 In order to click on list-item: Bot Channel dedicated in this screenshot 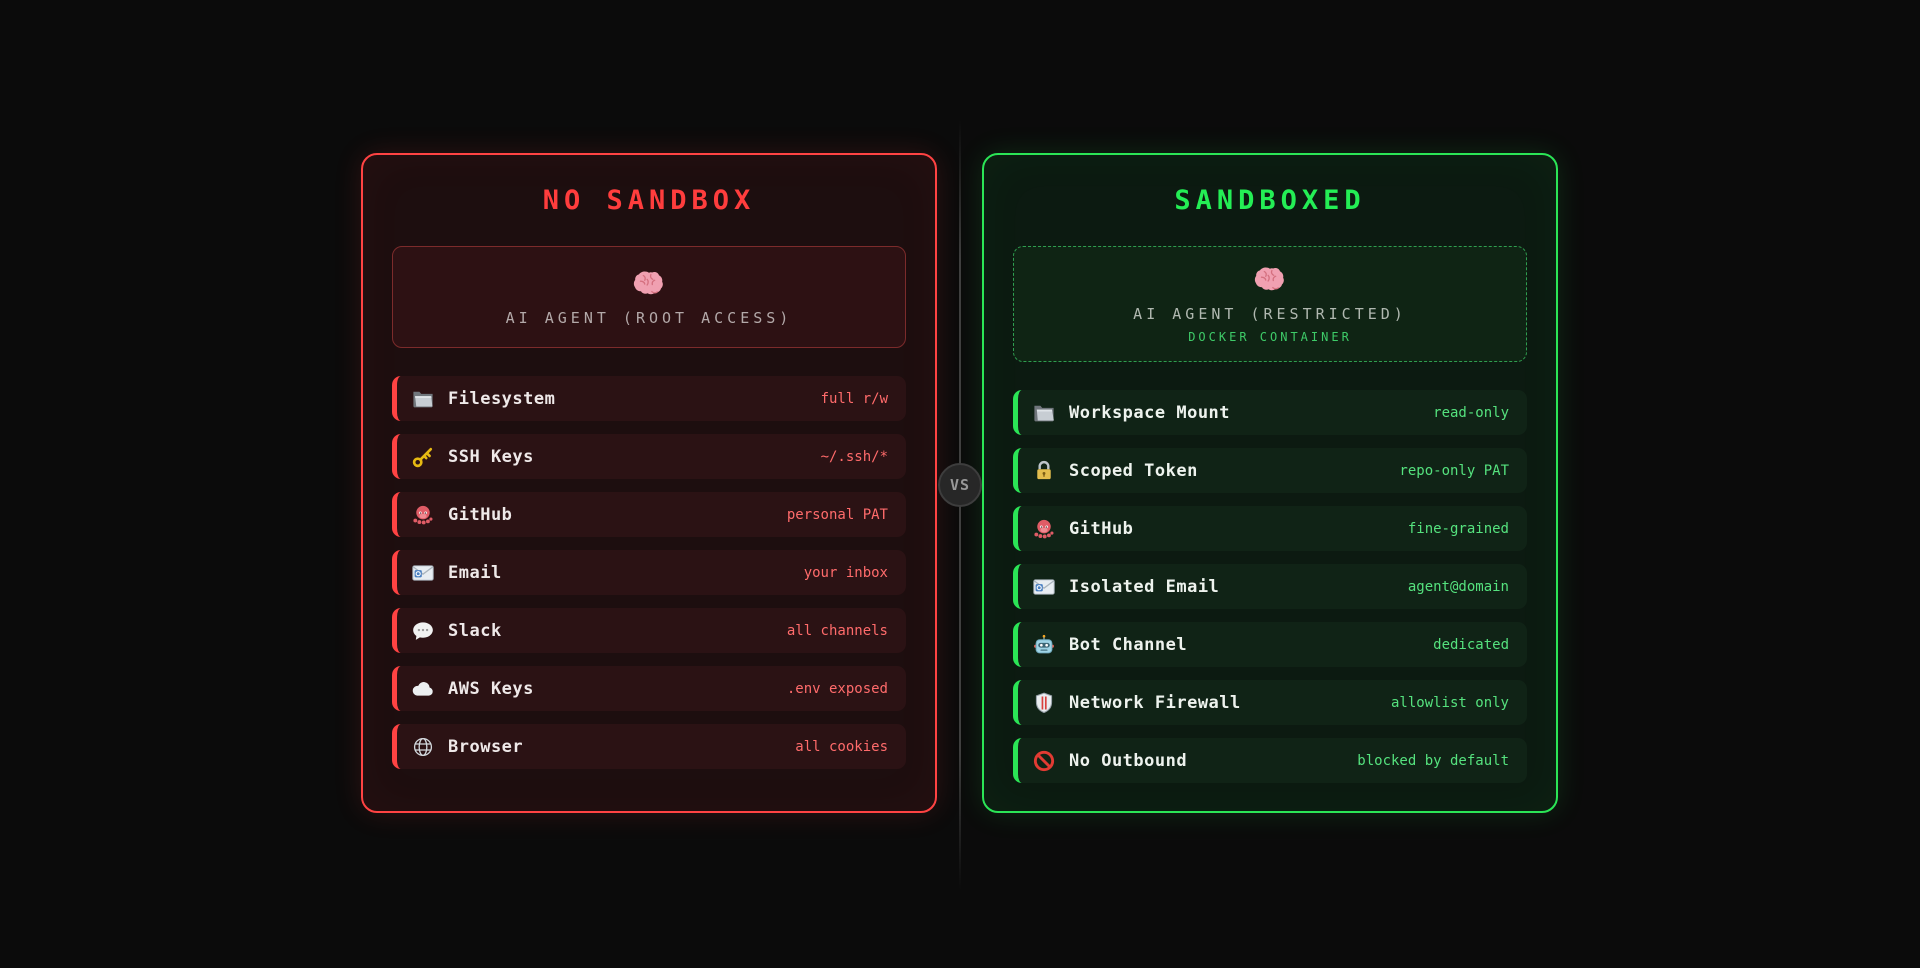, I will do `click(1270, 644)`.